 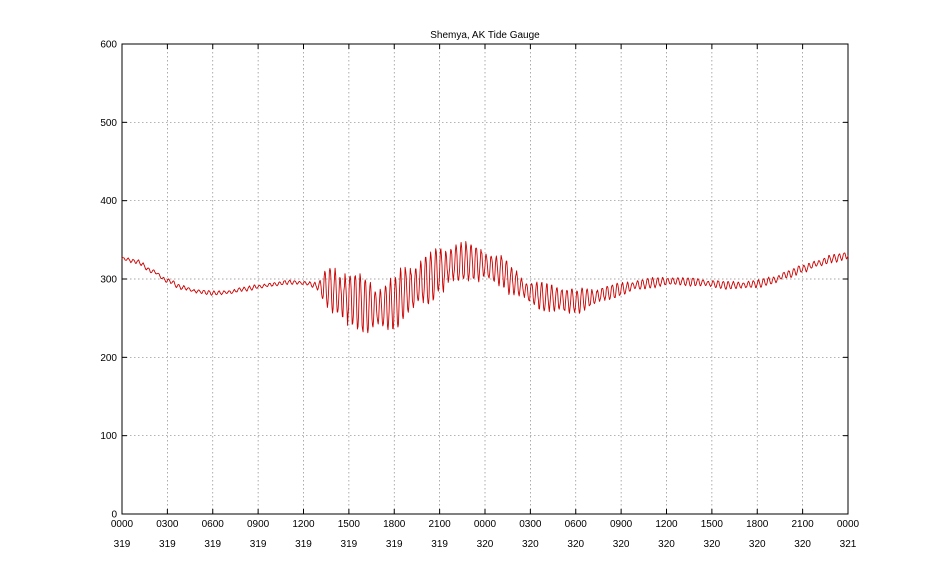 I want to click on series-group, so click(x=485, y=287).